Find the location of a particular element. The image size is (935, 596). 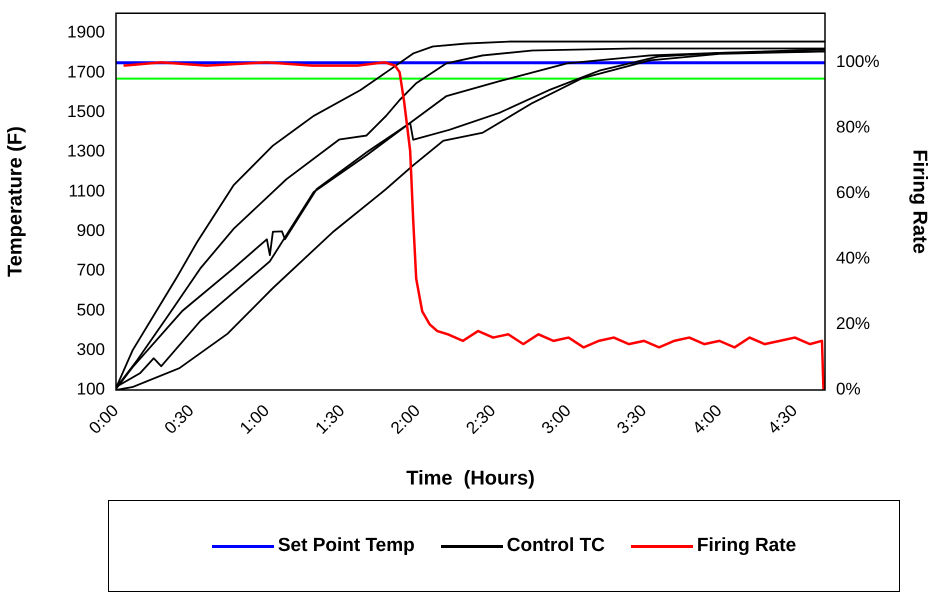

y-tick-label: 300 is located at coordinates (90, 350).